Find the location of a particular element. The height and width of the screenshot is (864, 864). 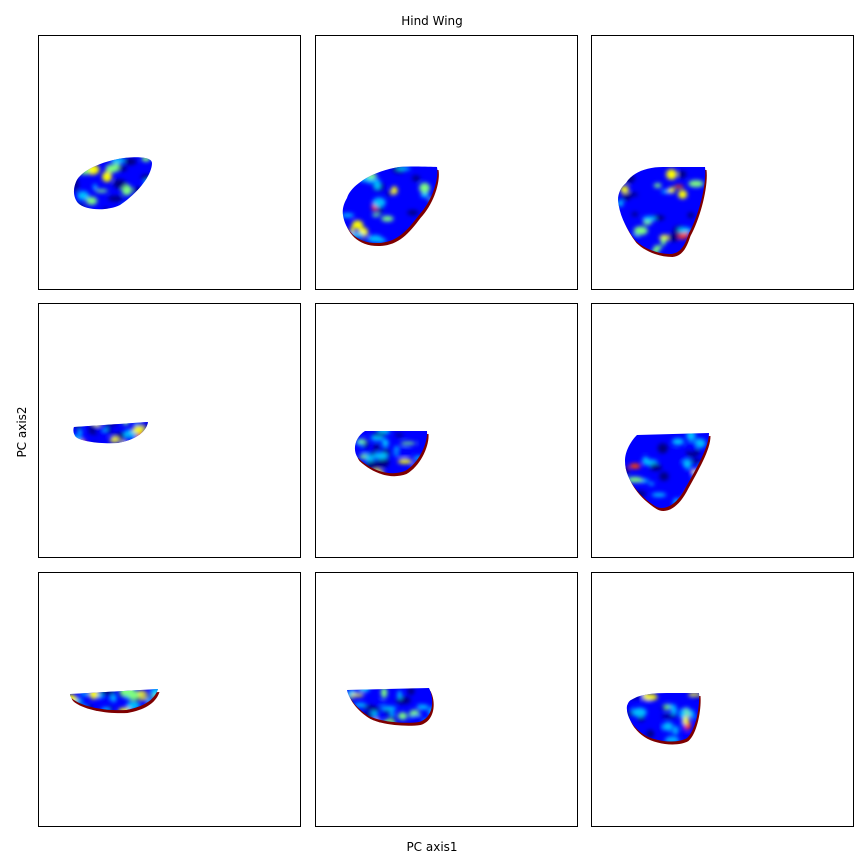

x-axis-label: PC axis1 is located at coordinates (432, 847).